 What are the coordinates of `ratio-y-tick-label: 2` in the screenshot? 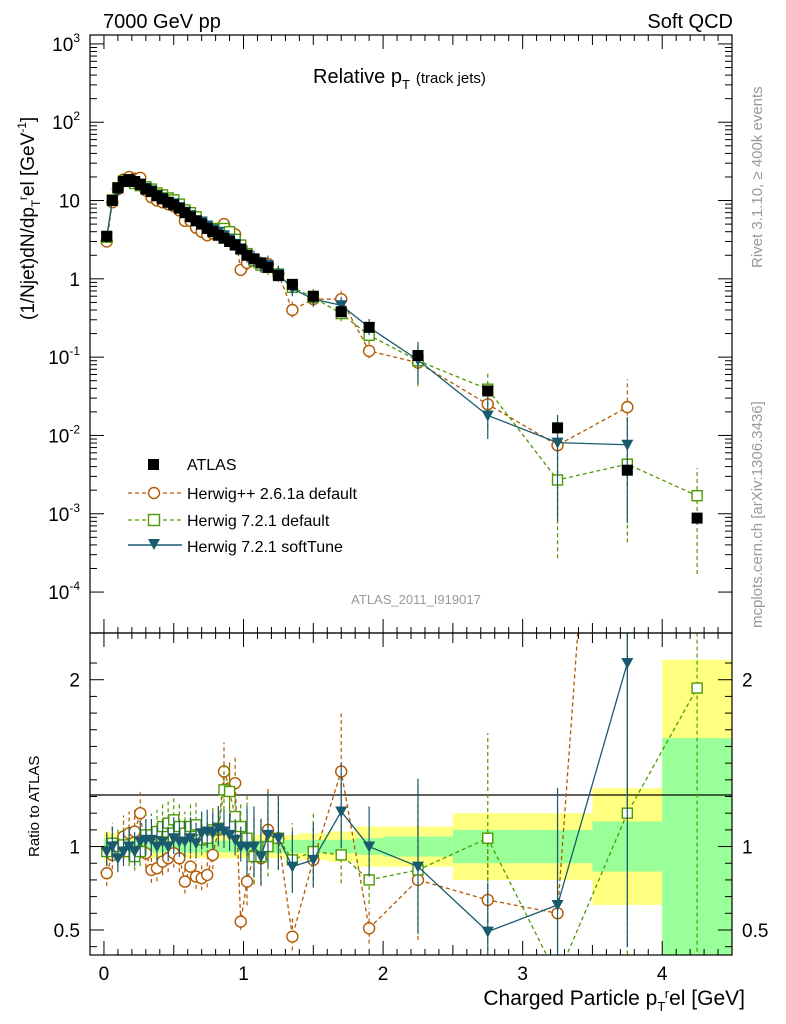 It's located at (74, 681).